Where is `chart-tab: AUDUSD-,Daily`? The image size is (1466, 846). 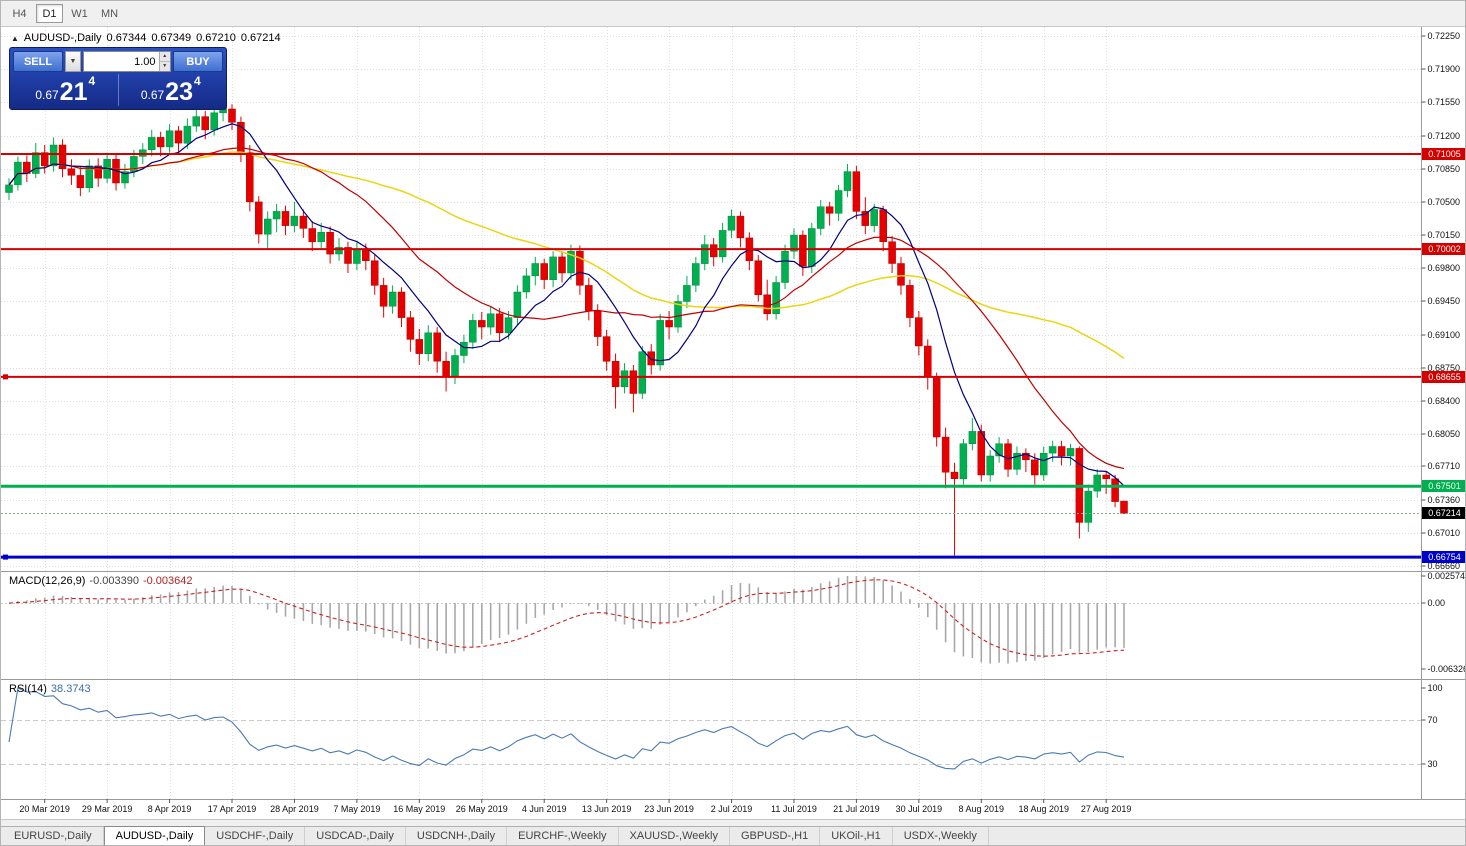
chart-tab: AUDUSD-,Daily is located at coordinates (154, 835).